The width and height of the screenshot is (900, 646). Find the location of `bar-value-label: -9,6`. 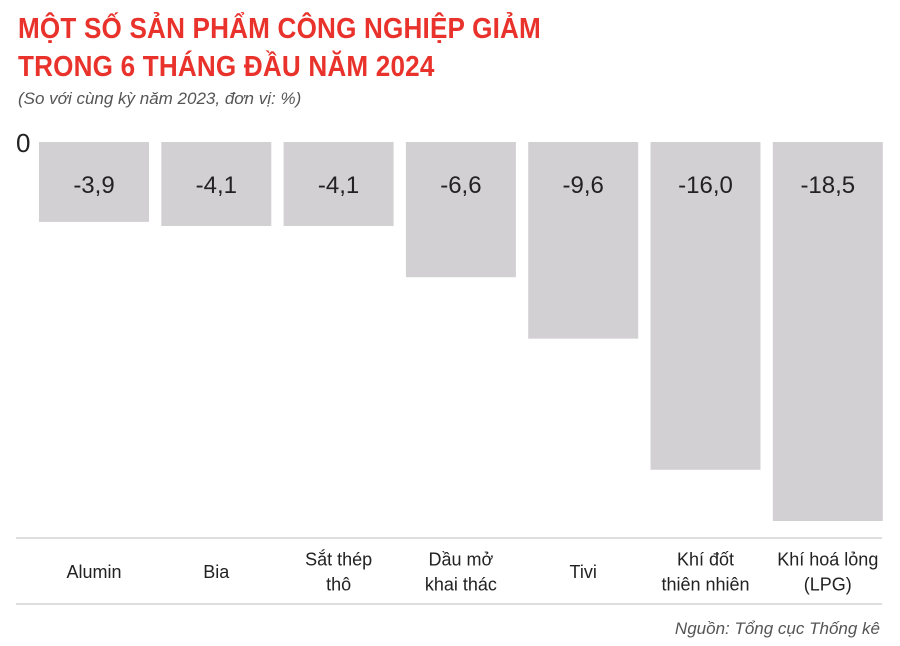

bar-value-label: -9,6 is located at coordinates (583, 185).